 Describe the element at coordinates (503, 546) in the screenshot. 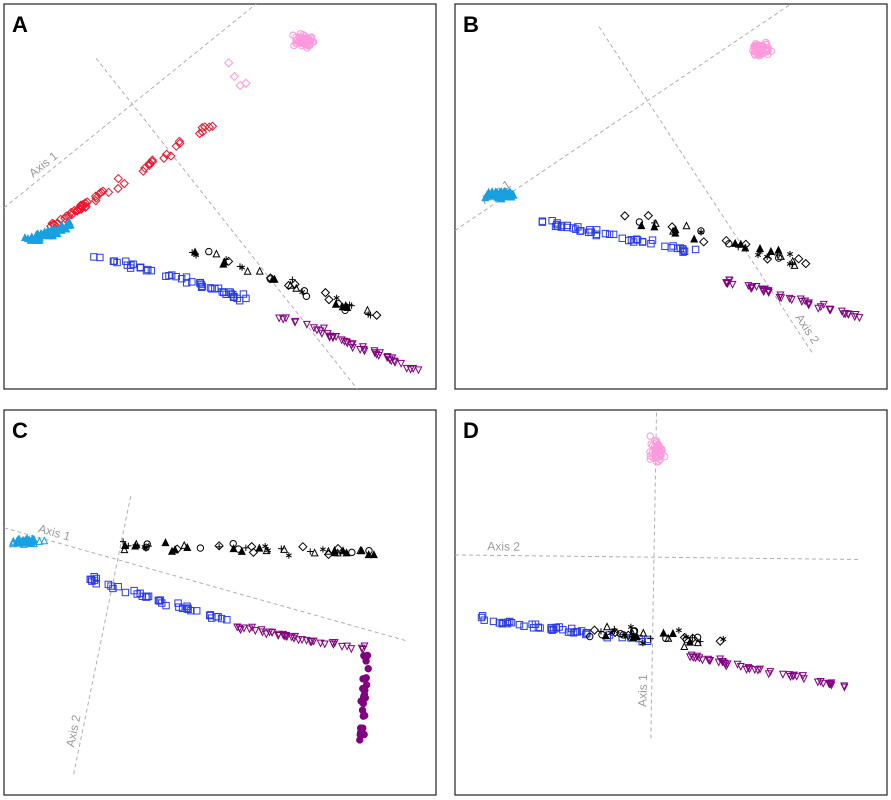

I see `axis-label: Axis 2` at that location.